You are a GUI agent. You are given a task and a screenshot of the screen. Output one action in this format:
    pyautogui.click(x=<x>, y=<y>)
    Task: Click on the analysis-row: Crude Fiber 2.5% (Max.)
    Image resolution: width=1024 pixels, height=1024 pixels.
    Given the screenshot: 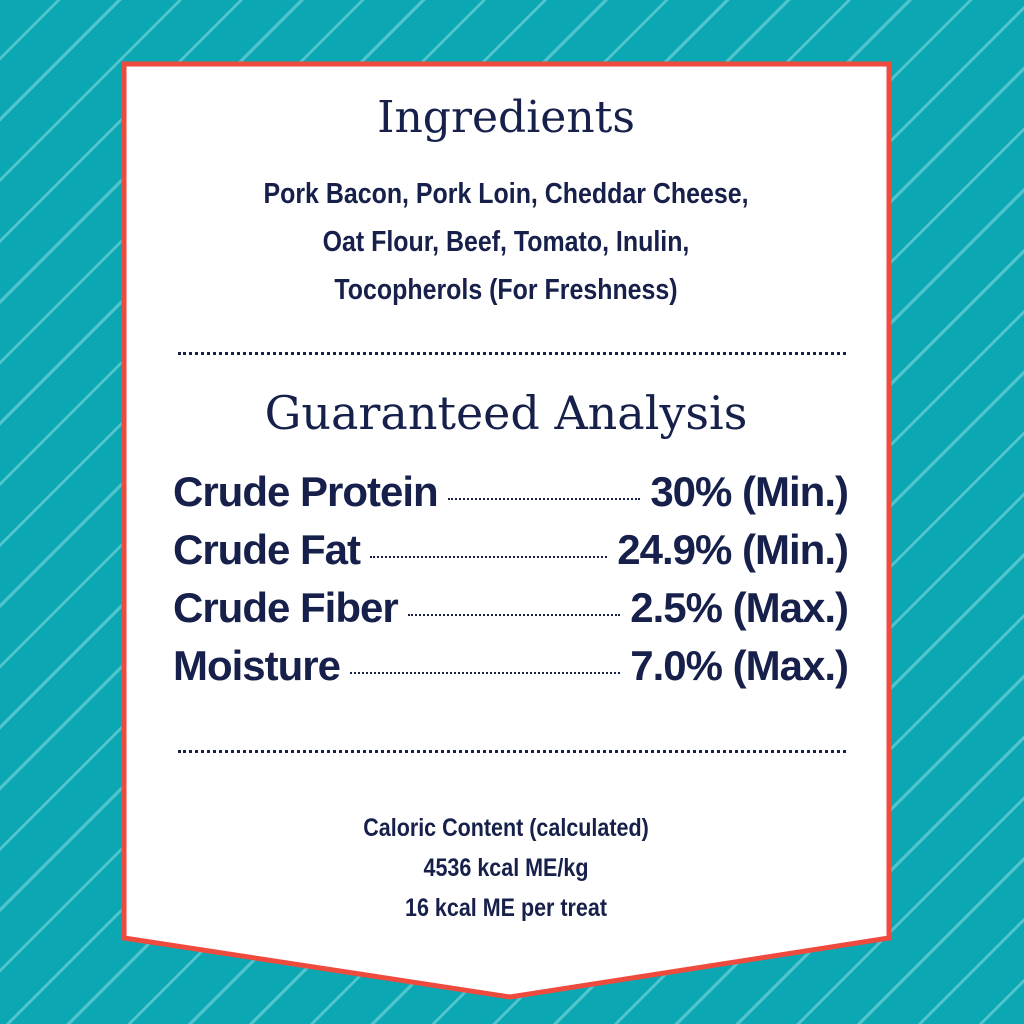 What is the action you would take?
    pyautogui.click(x=511, y=612)
    